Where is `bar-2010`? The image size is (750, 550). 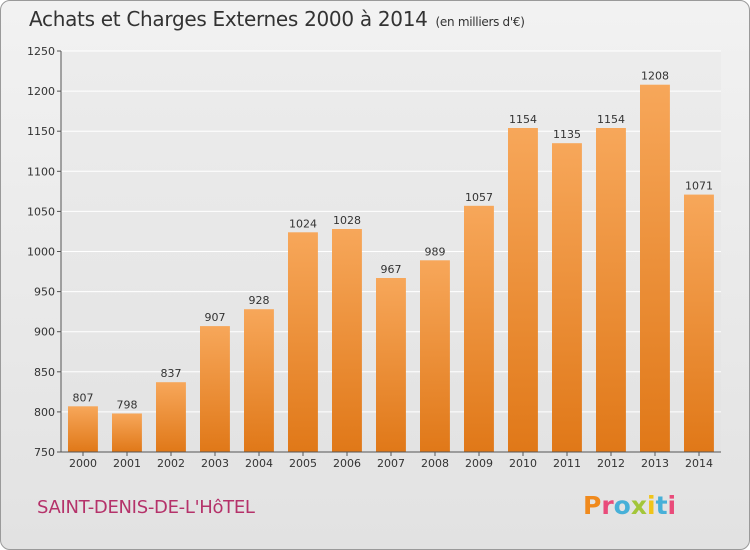 bar-2010 is located at coordinates (523, 290).